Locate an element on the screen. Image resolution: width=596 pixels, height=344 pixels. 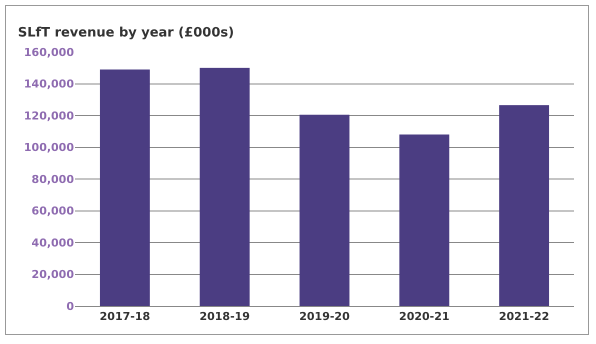
y-tick-label: 100,000 is located at coordinates (49, 147).